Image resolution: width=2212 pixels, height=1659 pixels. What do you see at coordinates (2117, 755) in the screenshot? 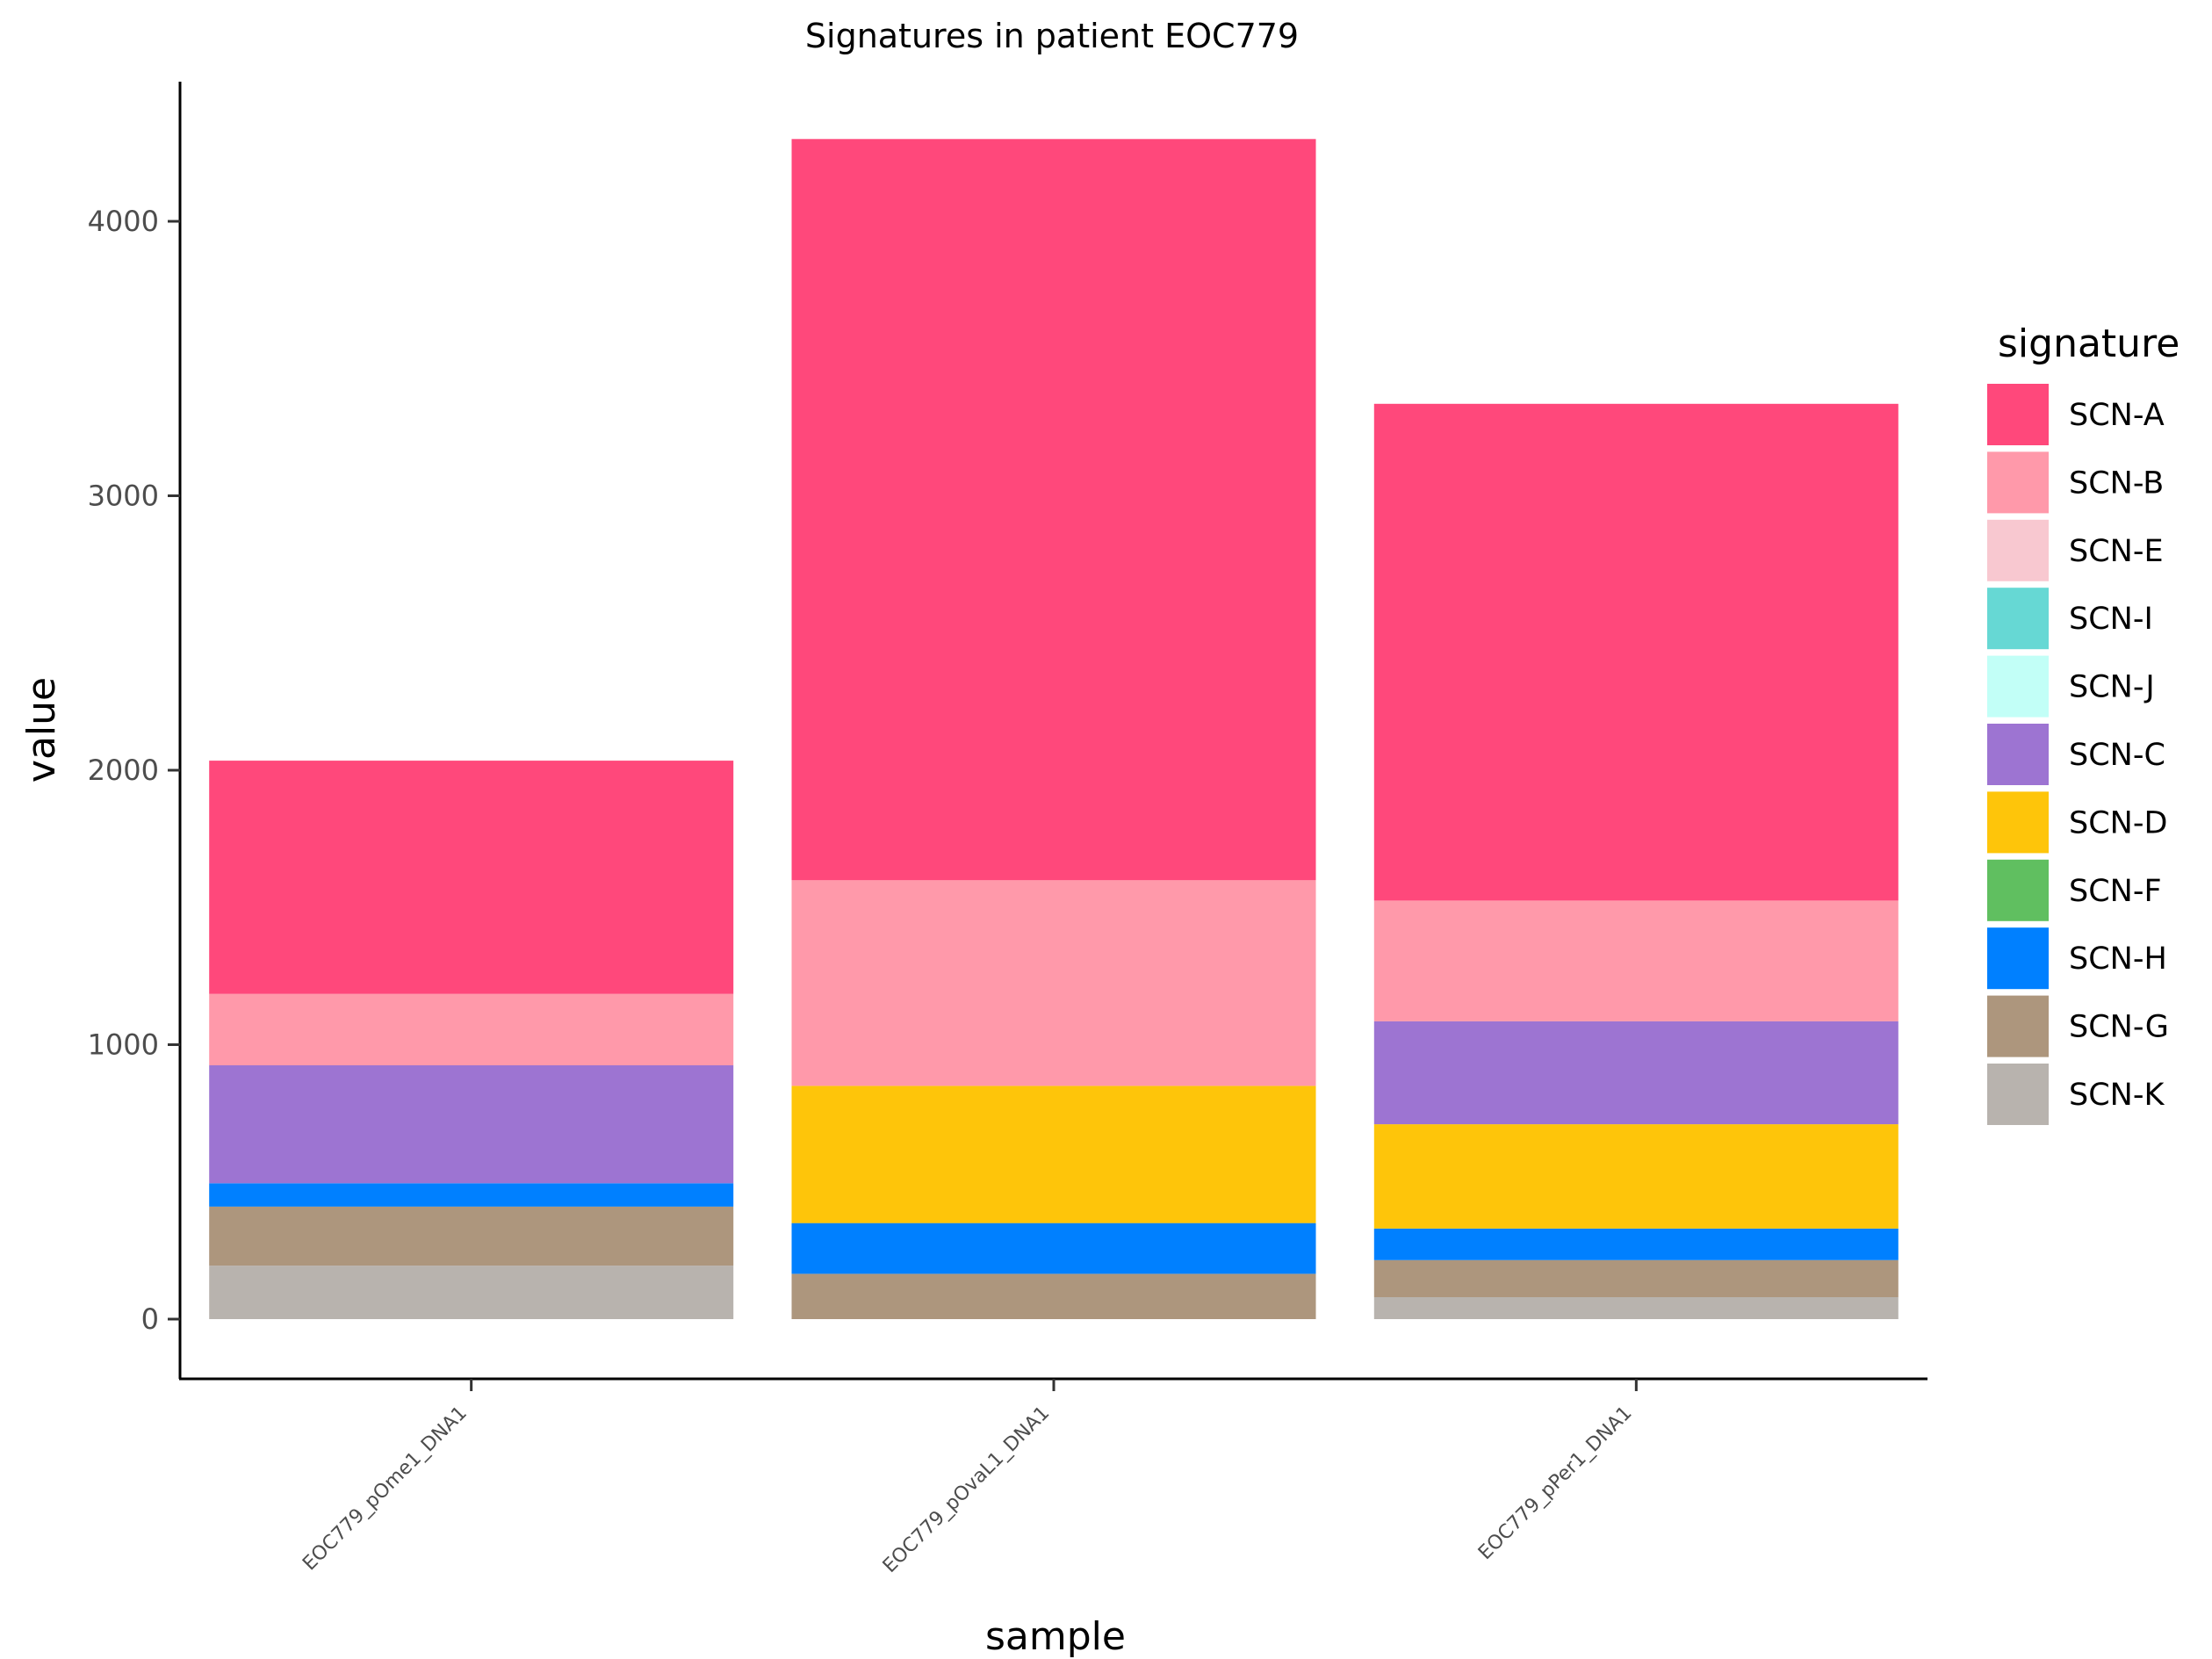
I see `legend-label-scn-c: SCN-C` at bounding box center [2117, 755].